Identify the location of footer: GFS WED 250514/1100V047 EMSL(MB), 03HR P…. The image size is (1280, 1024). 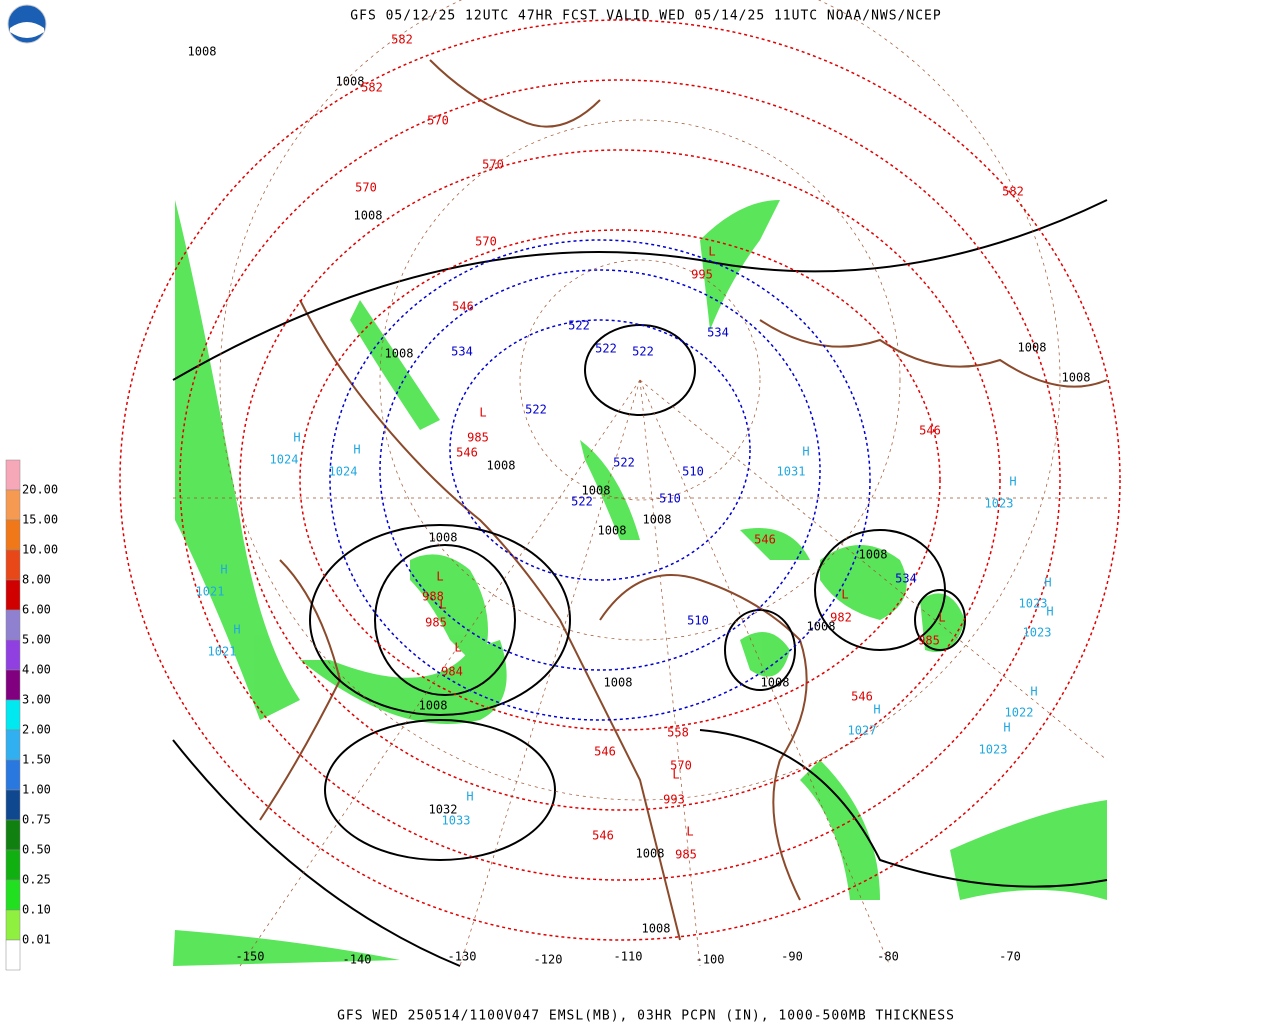
(646, 1016).